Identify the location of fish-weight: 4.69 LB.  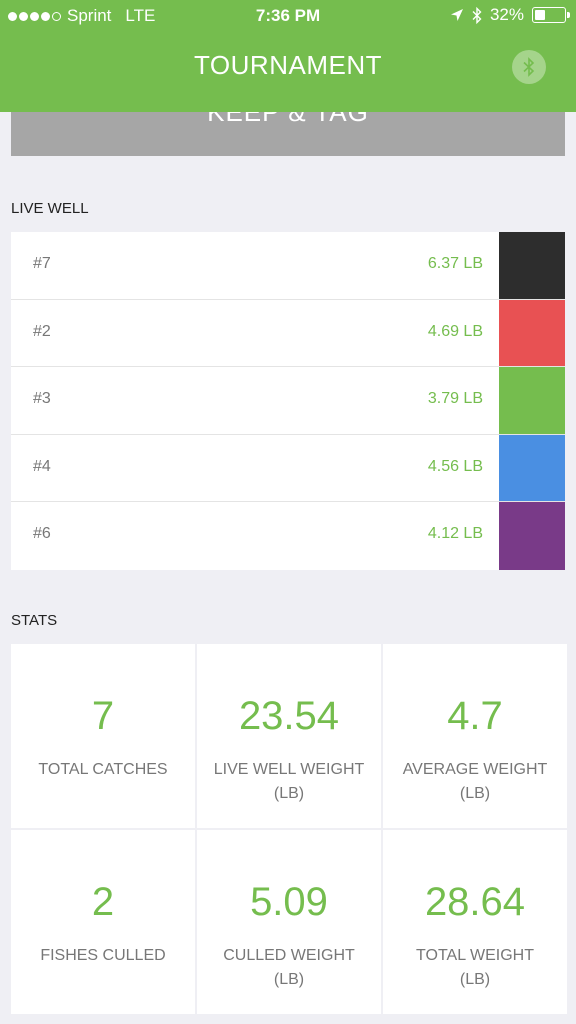
(455, 331).